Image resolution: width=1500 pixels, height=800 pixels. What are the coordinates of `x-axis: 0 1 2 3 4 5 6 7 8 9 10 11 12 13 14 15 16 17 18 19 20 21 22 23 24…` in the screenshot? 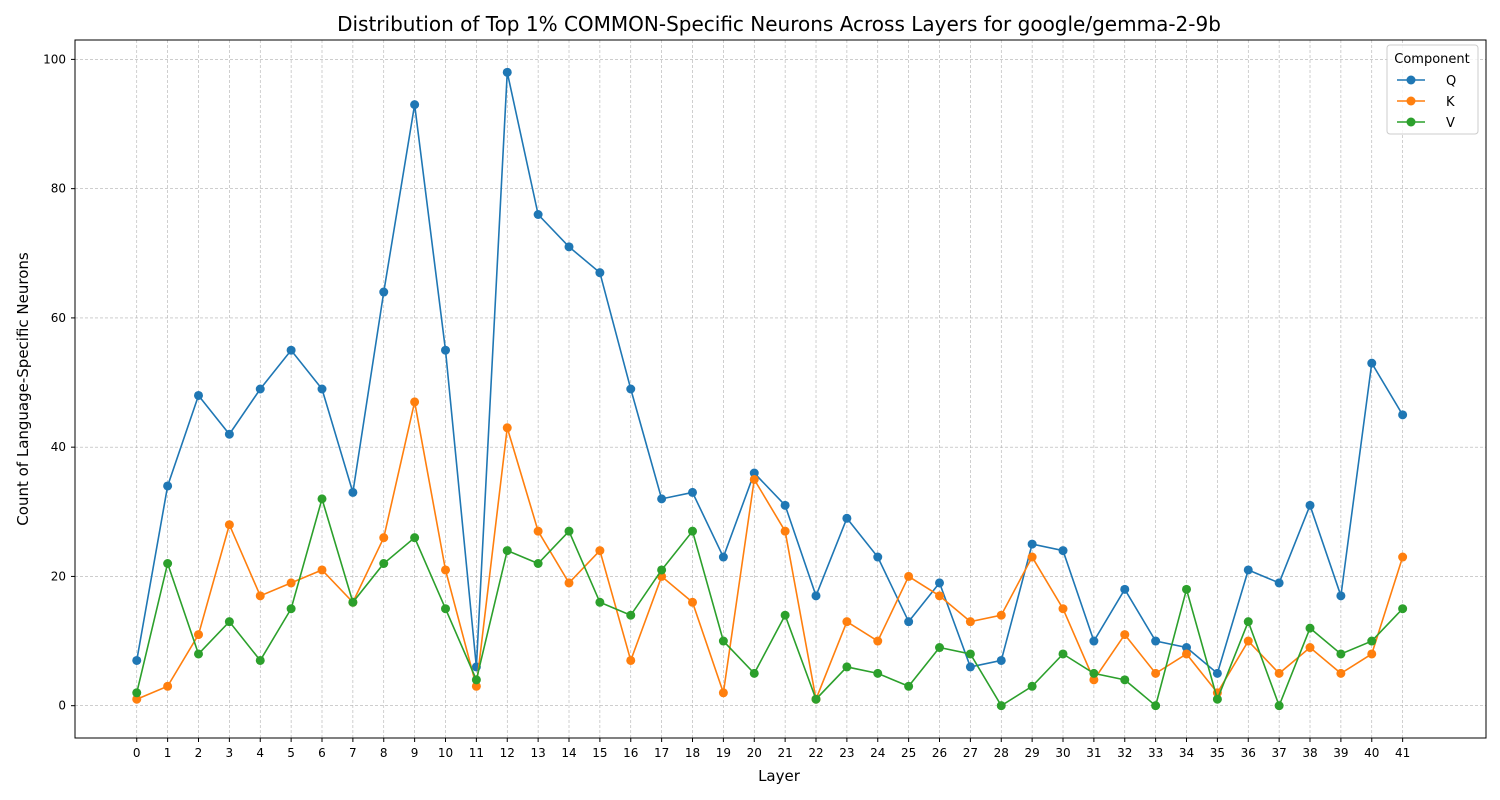 It's located at (771, 749).